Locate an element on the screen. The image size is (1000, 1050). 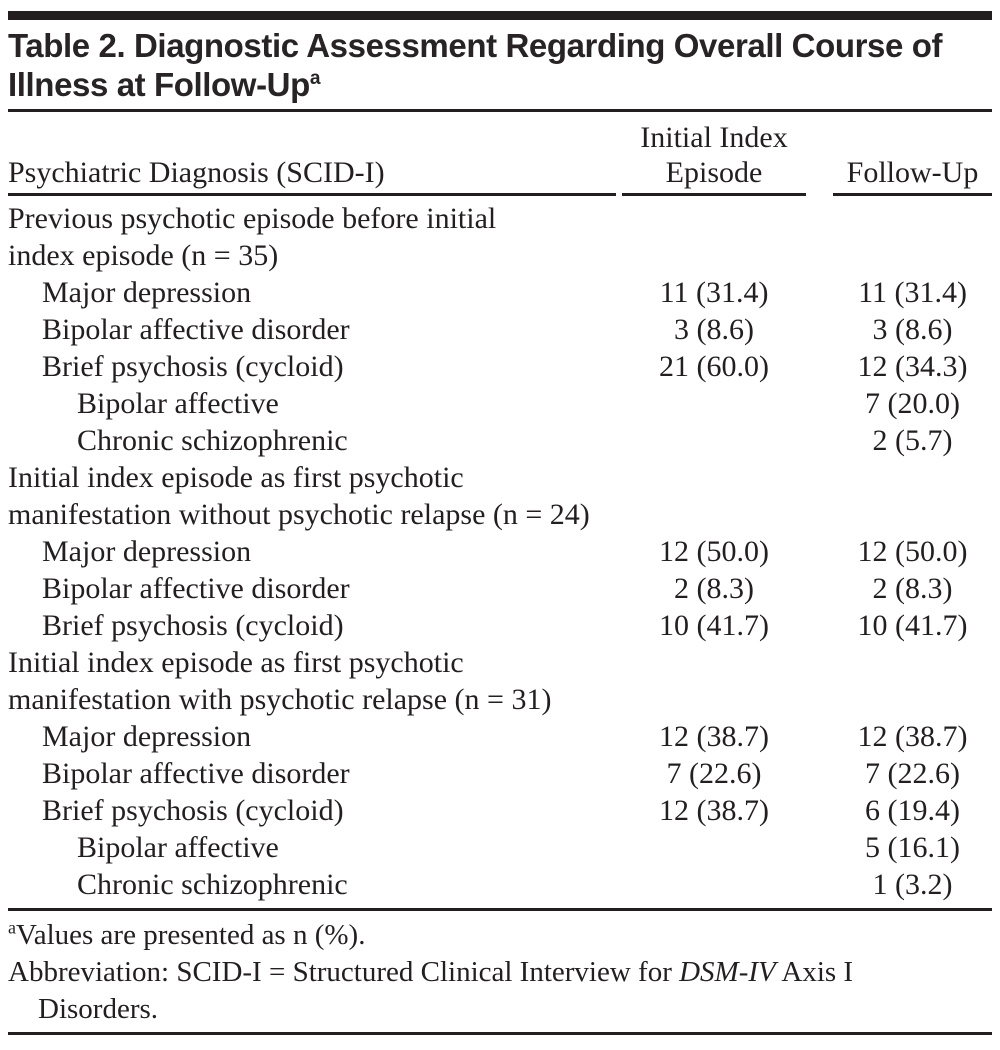
row-followup-value: 12 (38.7) is located at coordinates (912, 736).